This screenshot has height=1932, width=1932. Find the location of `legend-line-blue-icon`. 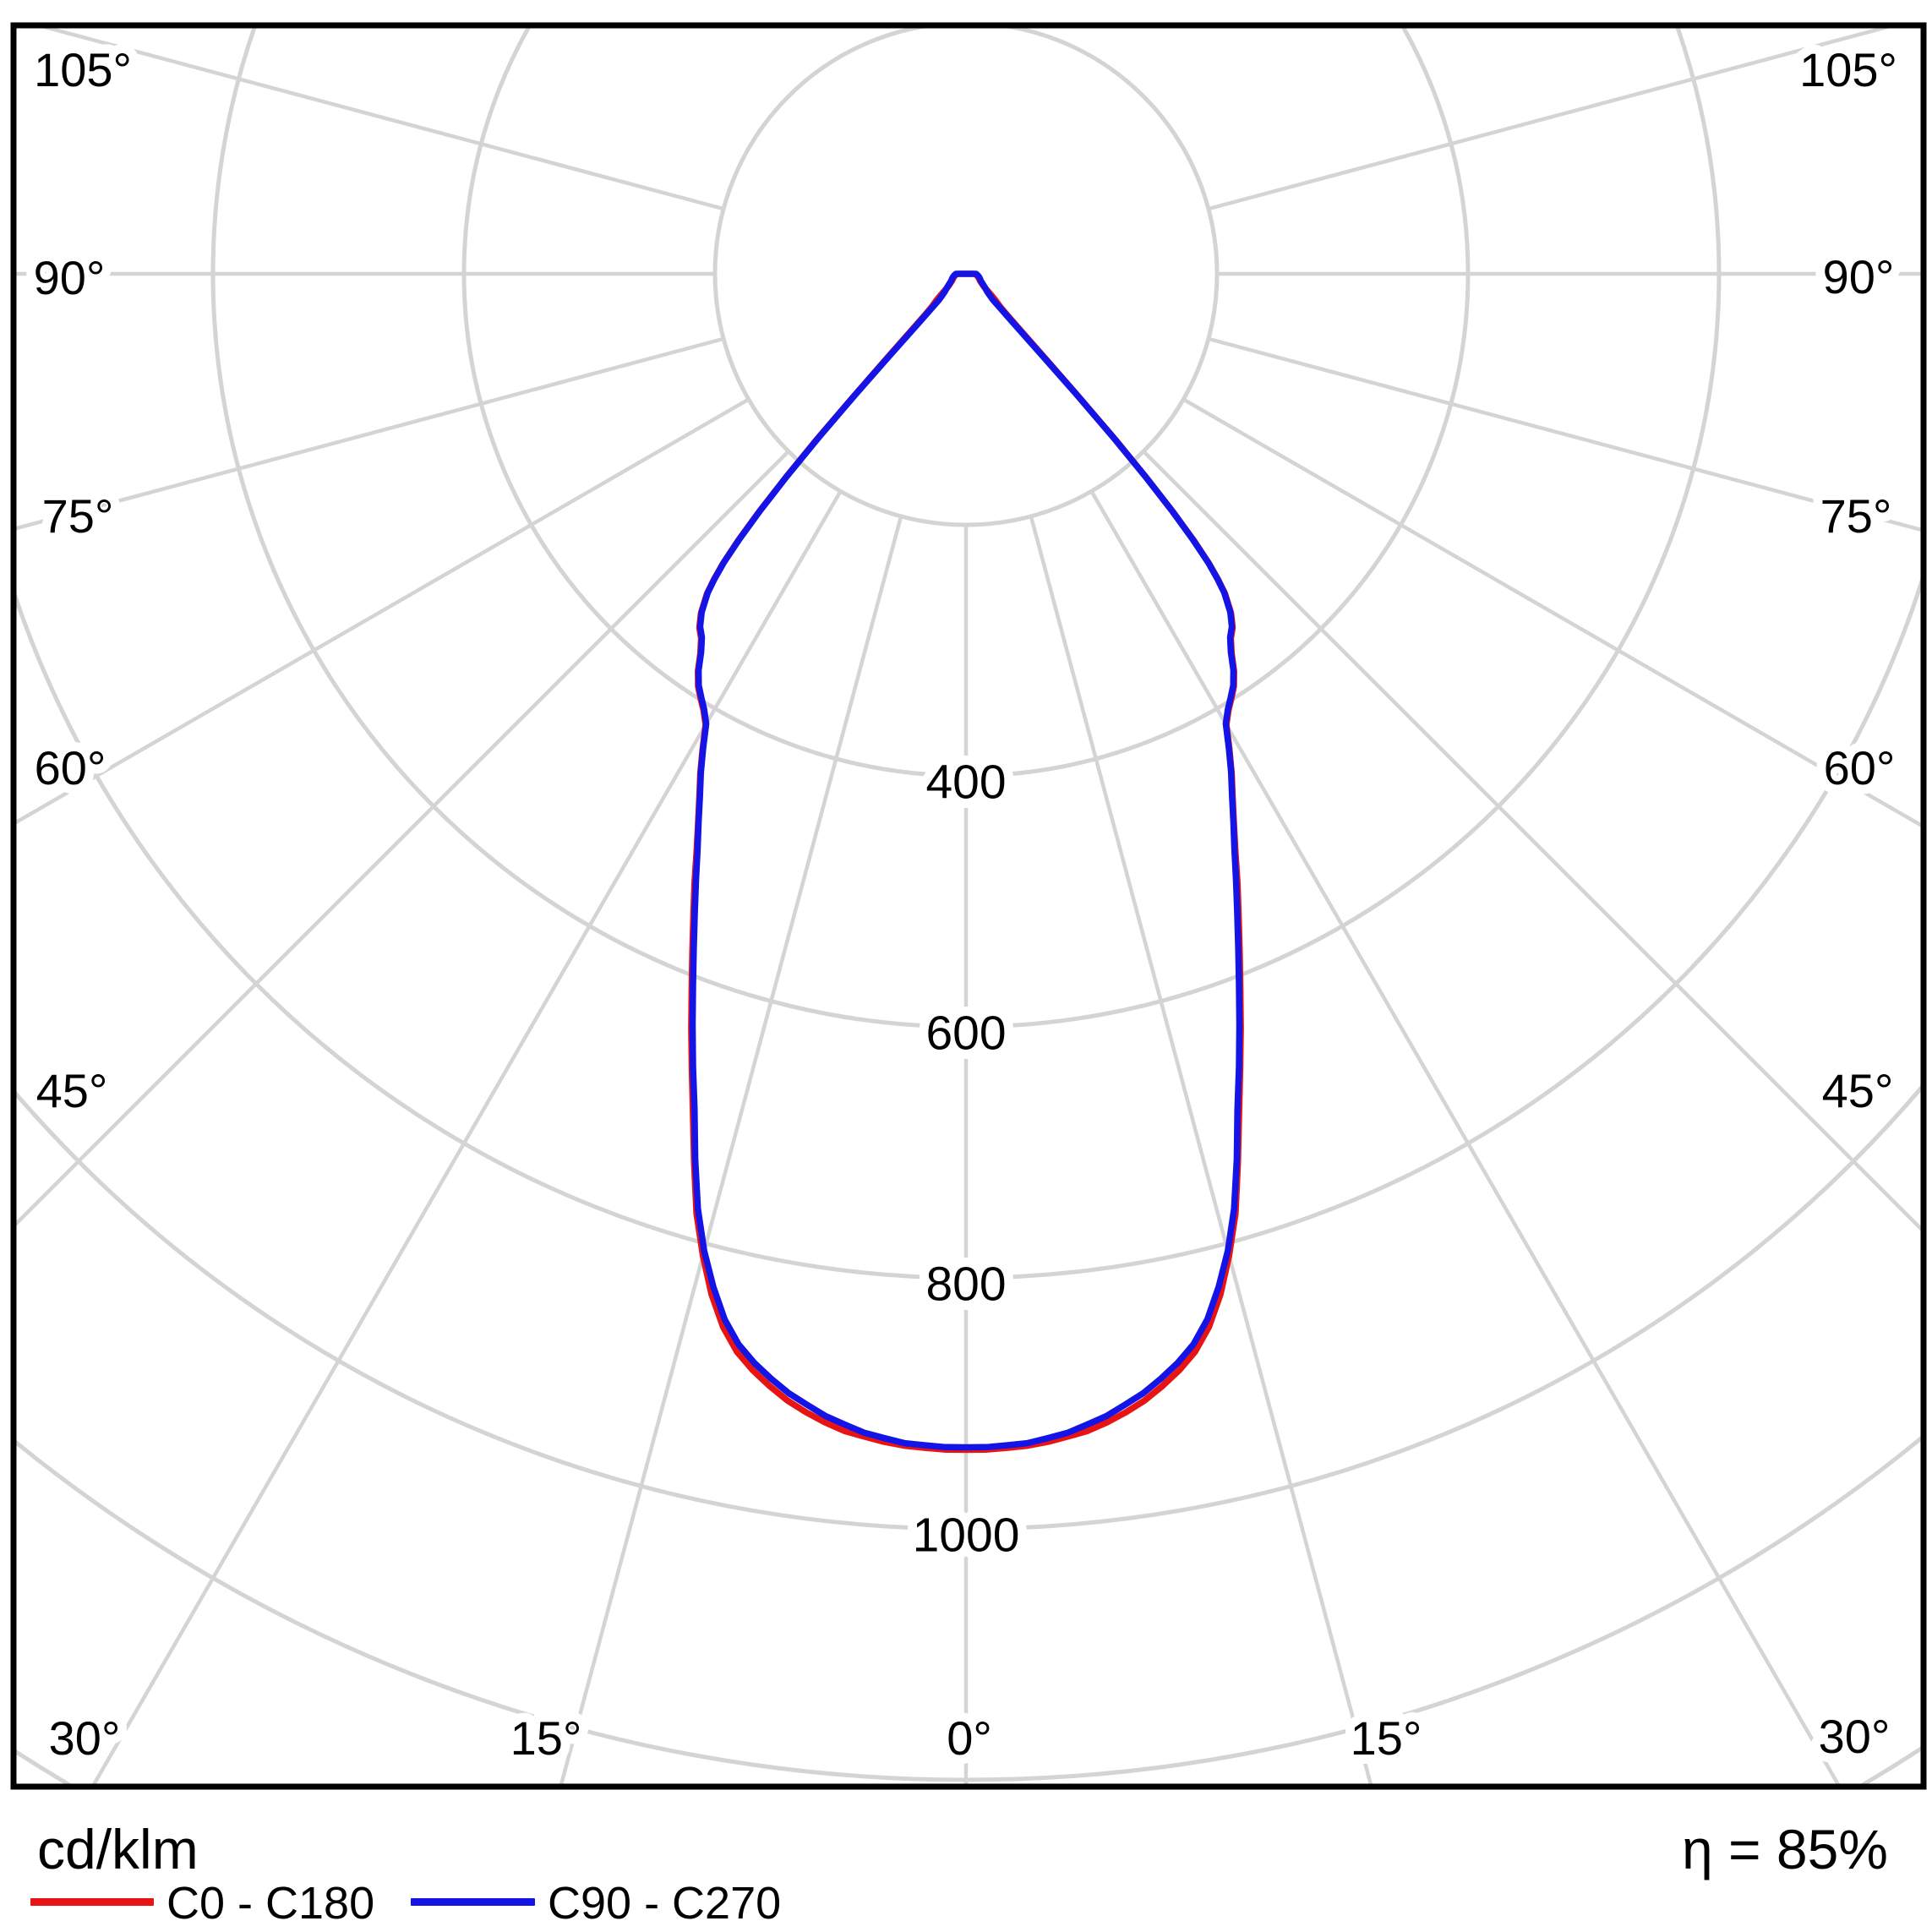

legend-line-blue-icon is located at coordinates (473, 1902).